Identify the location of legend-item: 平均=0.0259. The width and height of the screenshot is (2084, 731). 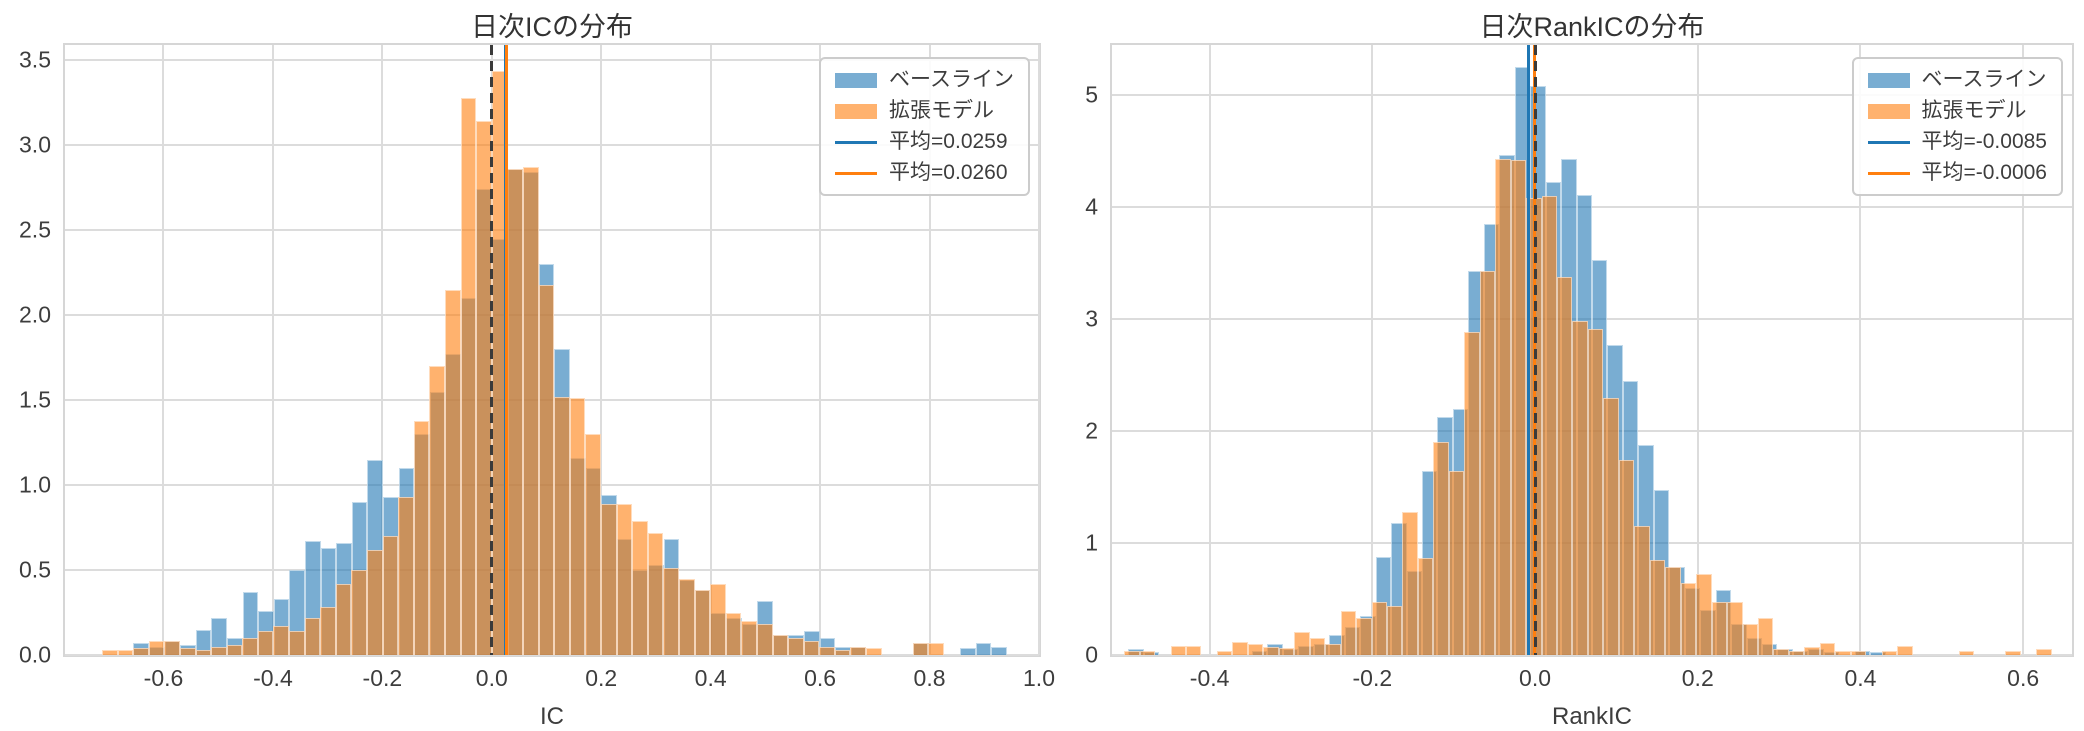
(924, 142).